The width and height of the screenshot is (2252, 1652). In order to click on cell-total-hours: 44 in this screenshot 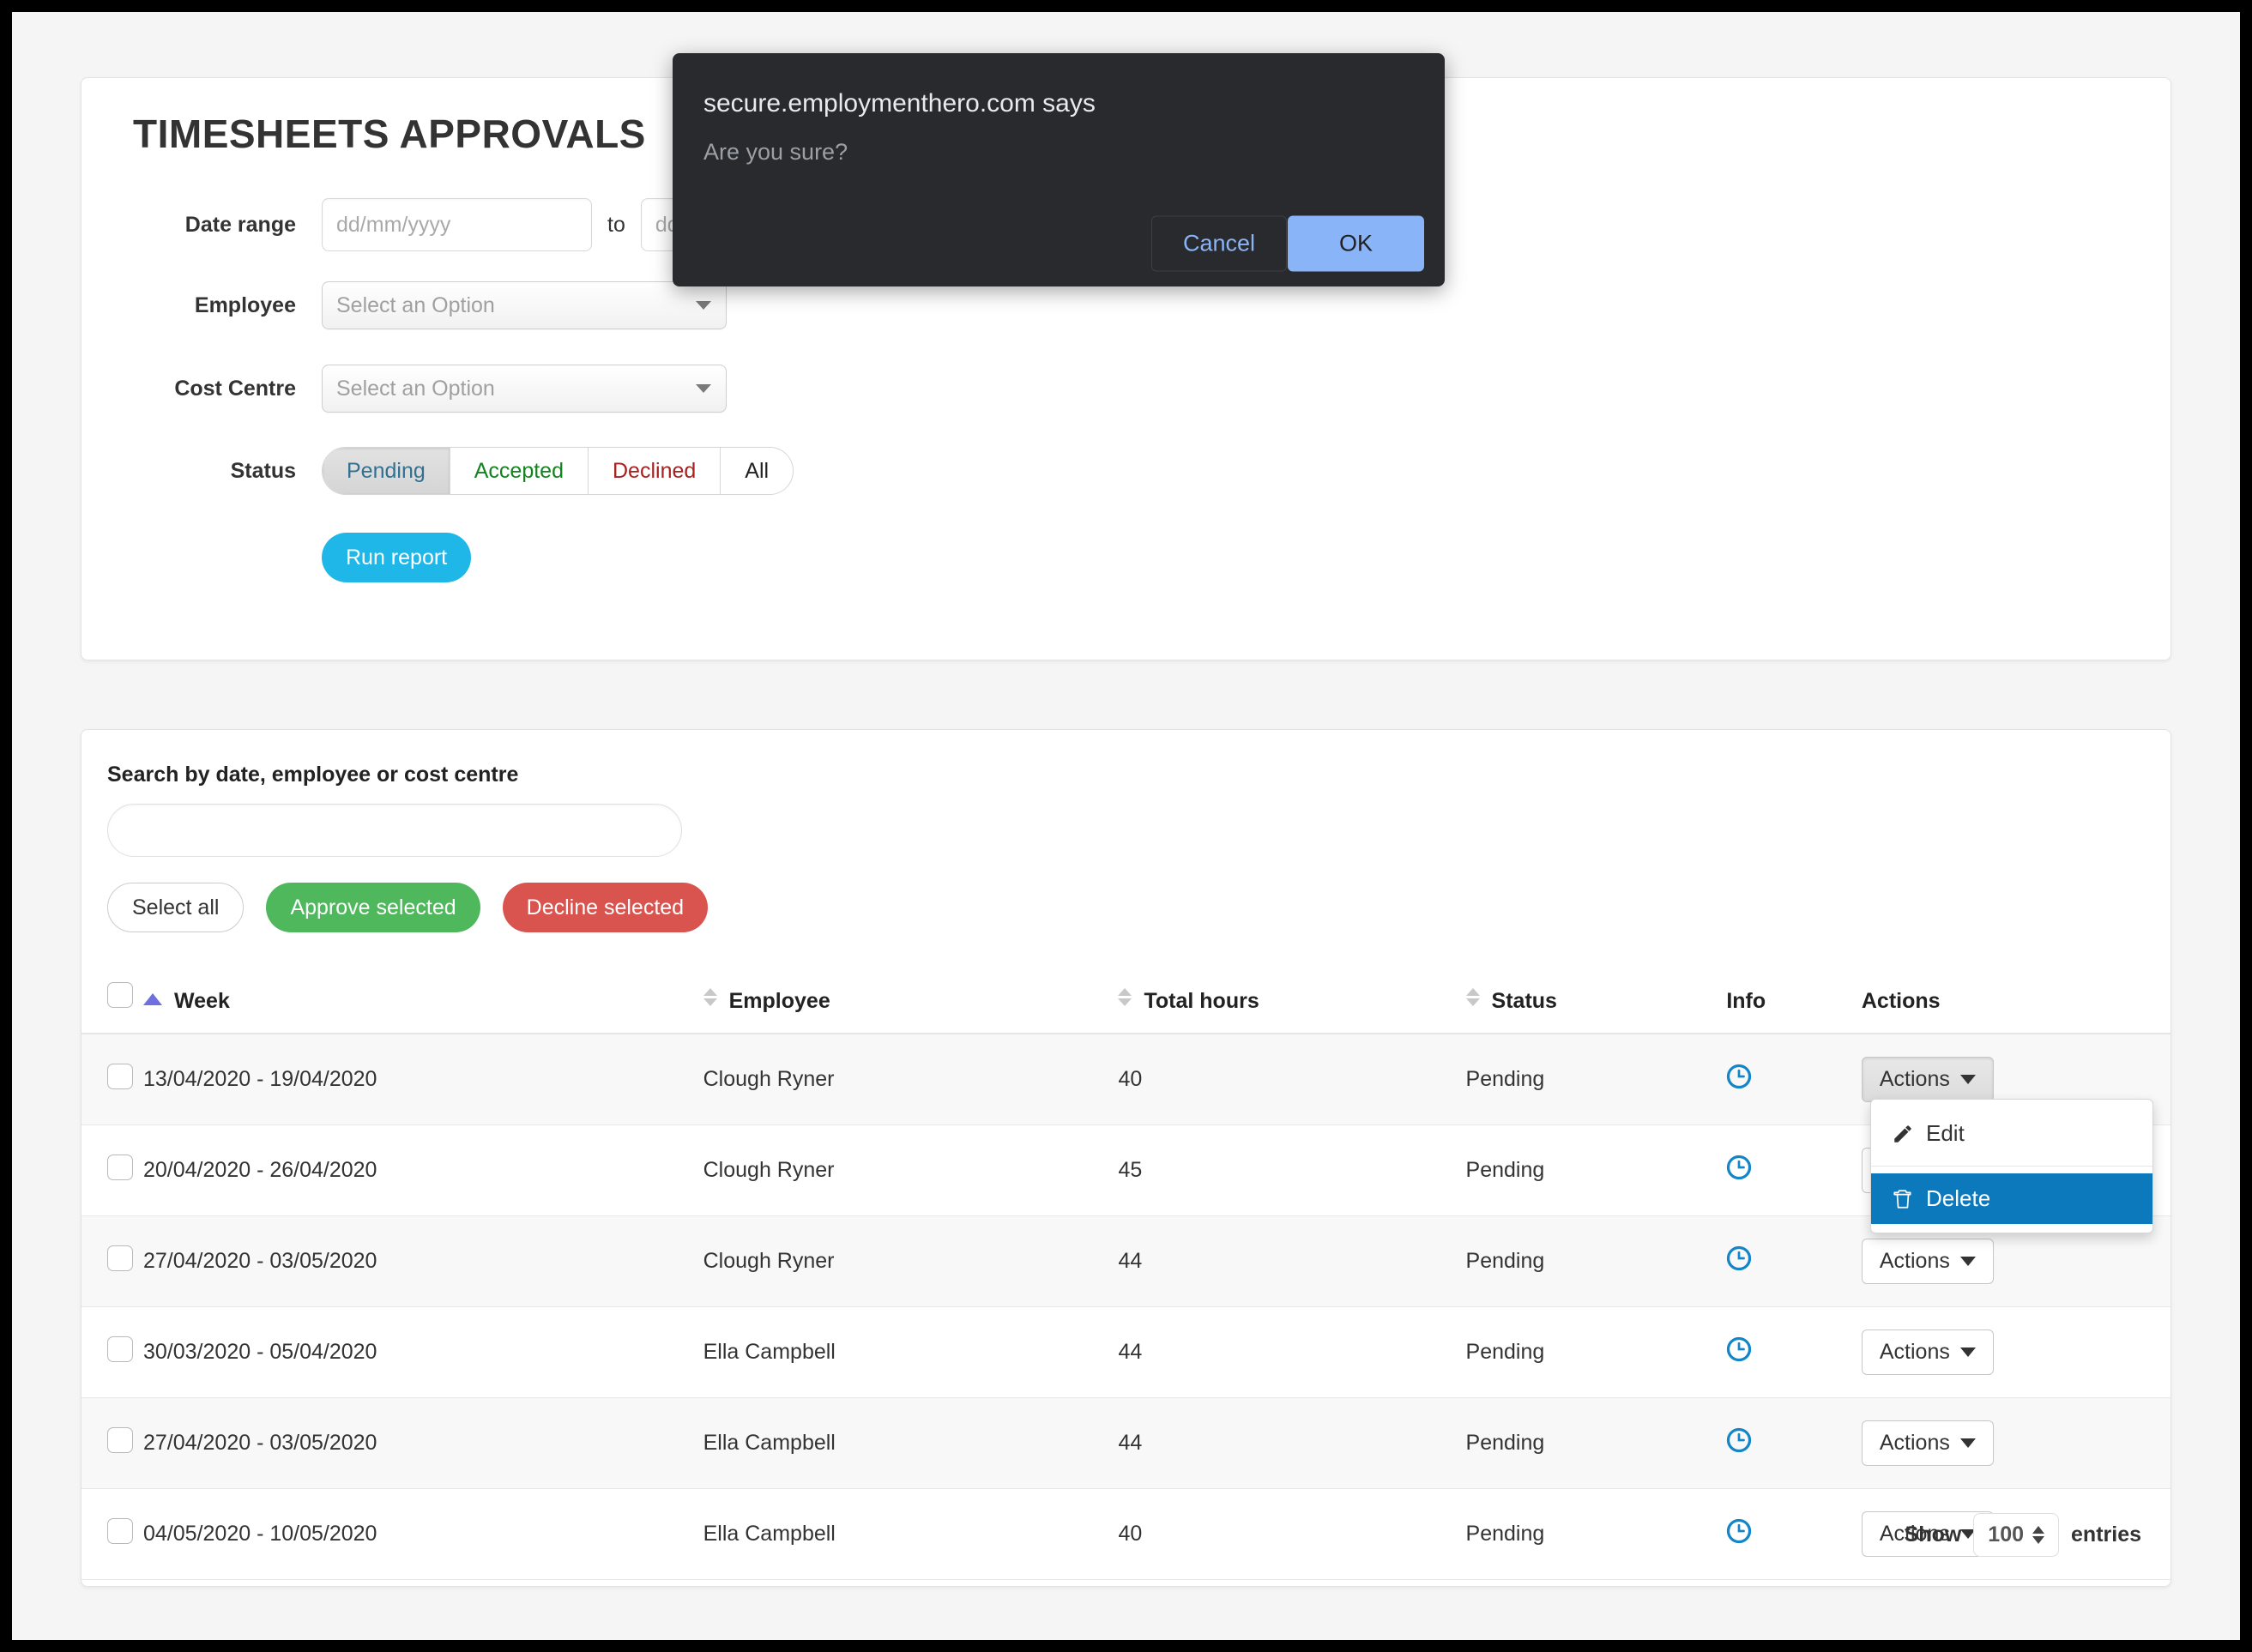, I will do `click(1292, 1352)`.